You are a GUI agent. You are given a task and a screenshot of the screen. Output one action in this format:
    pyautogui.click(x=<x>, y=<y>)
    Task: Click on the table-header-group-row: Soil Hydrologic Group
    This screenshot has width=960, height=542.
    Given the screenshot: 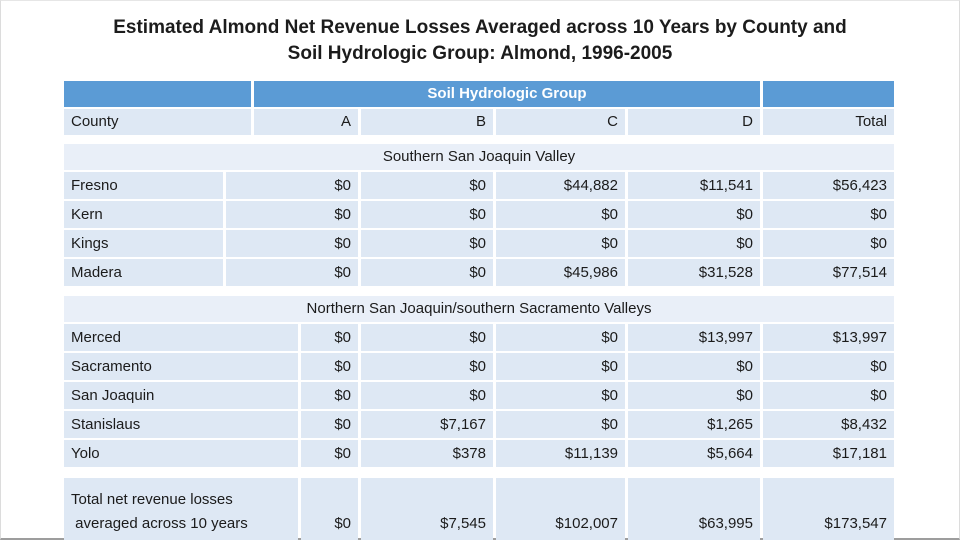 What is the action you would take?
    pyautogui.click(x=479, y=94)
    